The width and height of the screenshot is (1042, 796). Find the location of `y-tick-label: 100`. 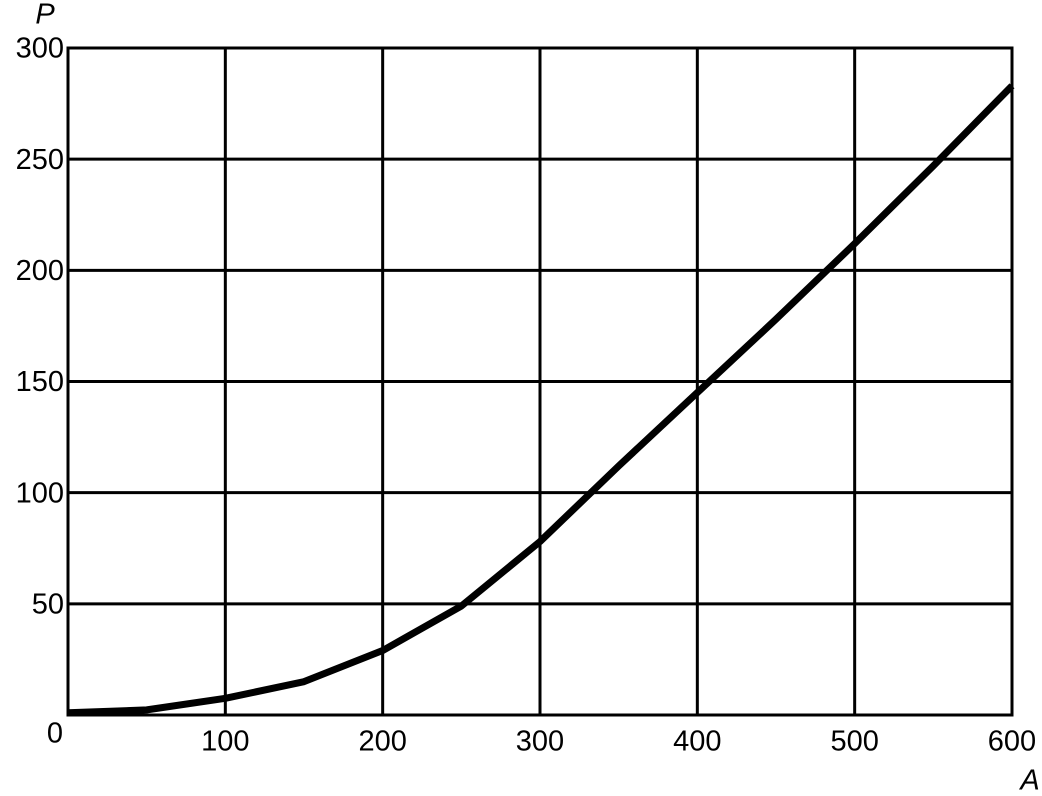

y-tick-label: 100 is located at coordinates (40, 493).